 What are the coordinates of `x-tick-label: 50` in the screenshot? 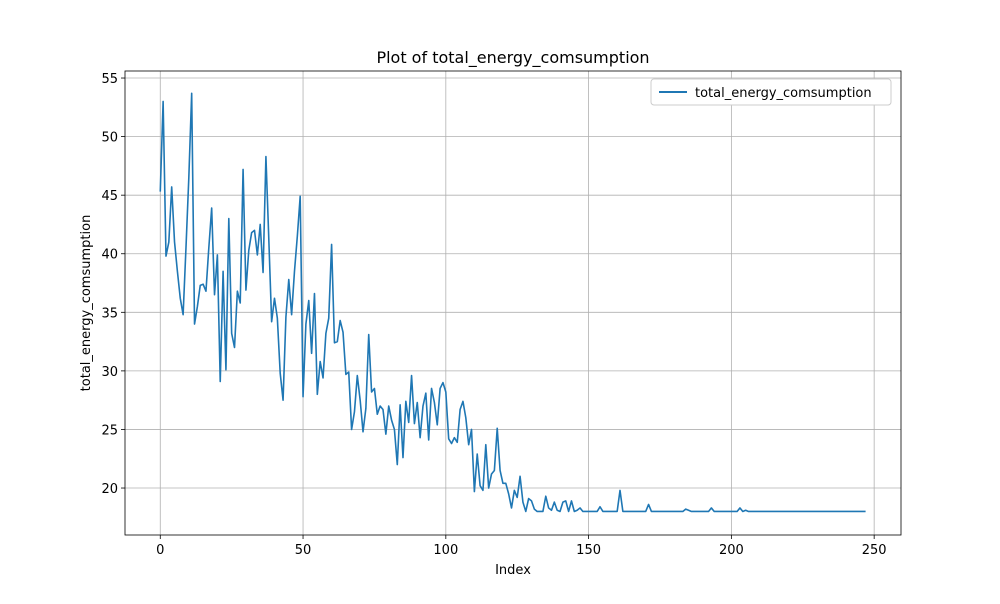 It's located at (303, 550).